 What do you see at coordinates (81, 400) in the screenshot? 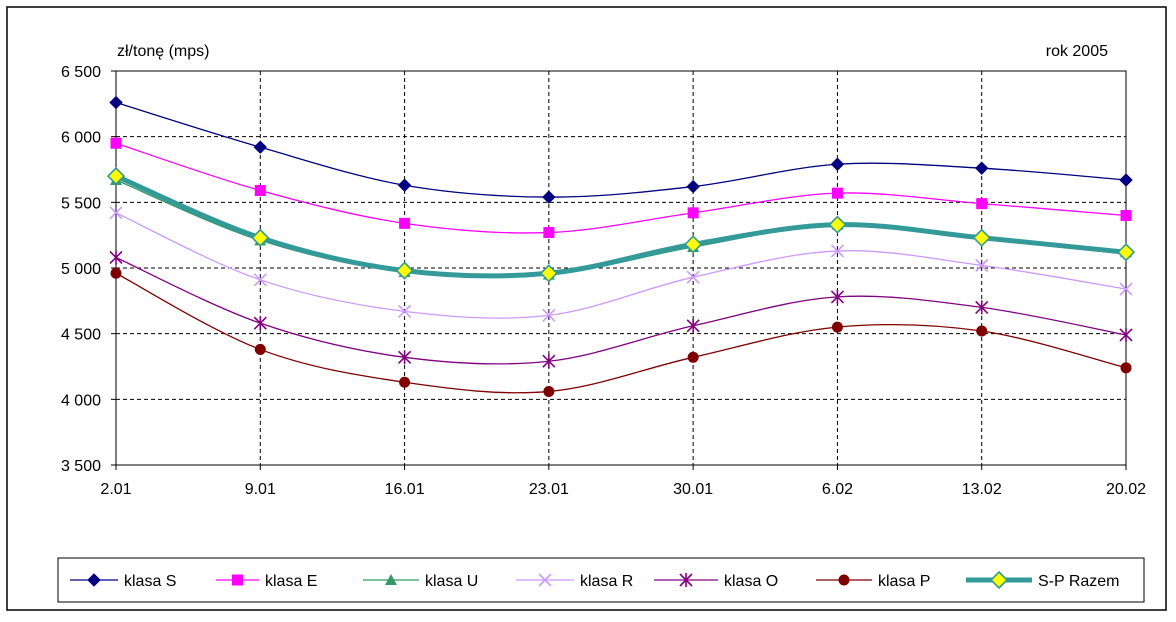
I see `y-tick-label: 4 000` at bounding box center [81, 400].